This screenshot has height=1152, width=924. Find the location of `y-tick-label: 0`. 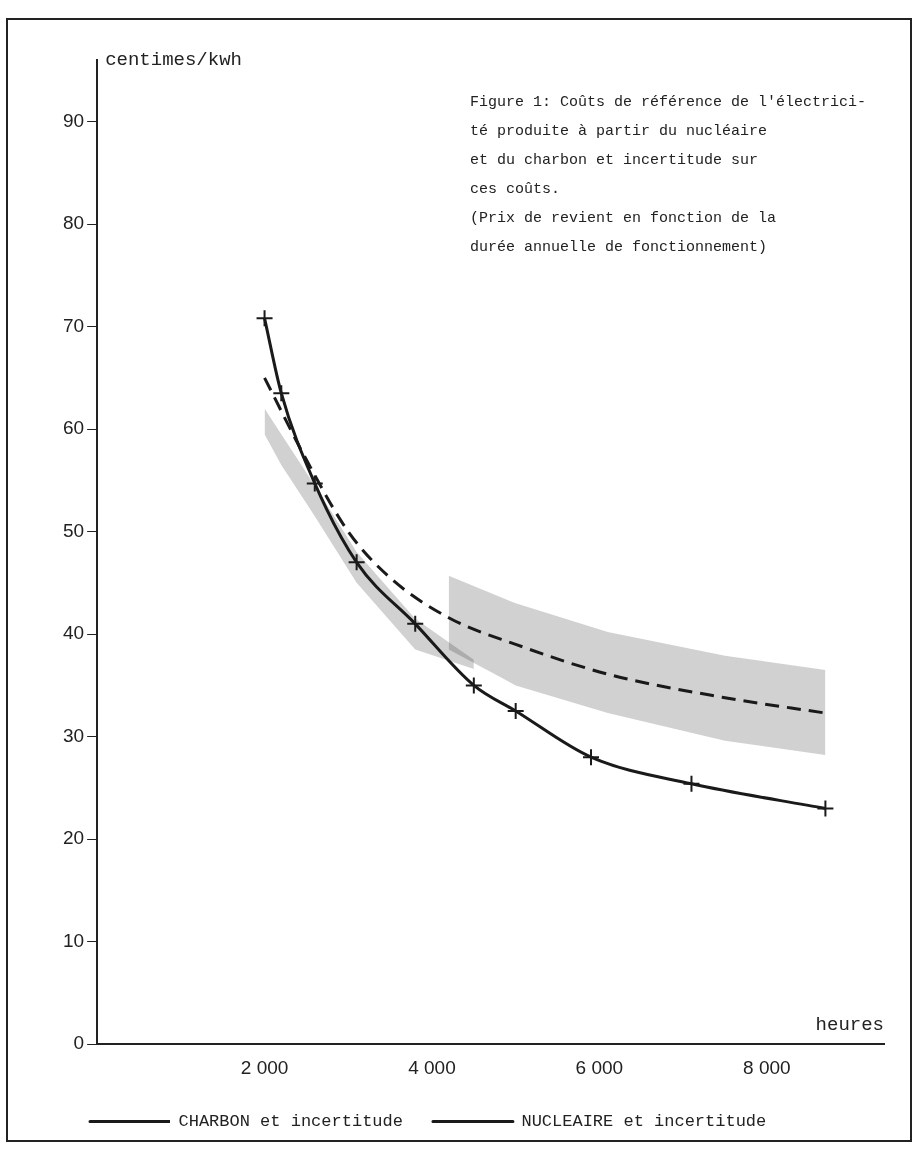

y-tick-label: 0 is located at coordinates (79, 1043).